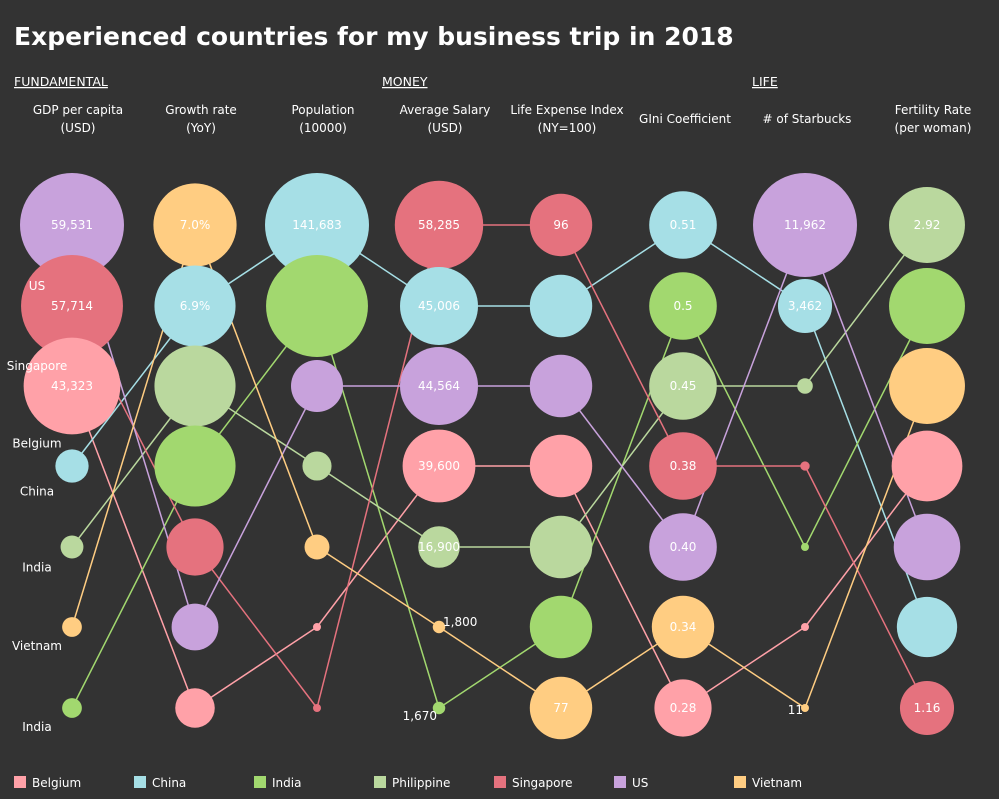 This screenshot has height=799, width=999. Describe the element at coordinates (620, 782) in the screenshot. I see `legend-swatch-us` at that location.